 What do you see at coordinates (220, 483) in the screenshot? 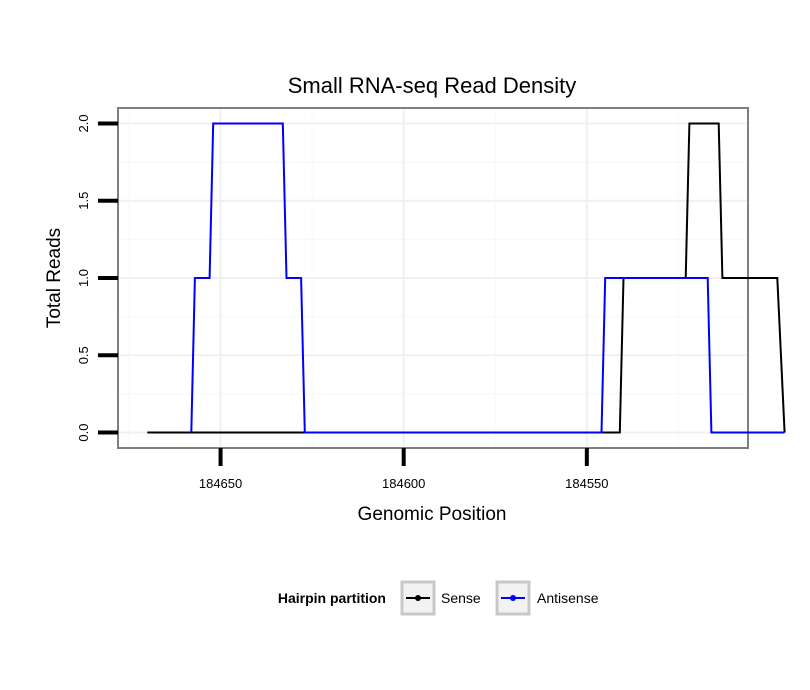
I see `x-tick-label: 184650` at bounding box center [220, 483].